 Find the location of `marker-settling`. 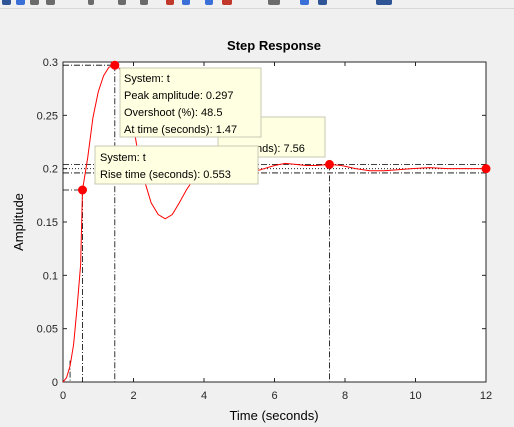

marker-settling is located at coordinates (329, 164).